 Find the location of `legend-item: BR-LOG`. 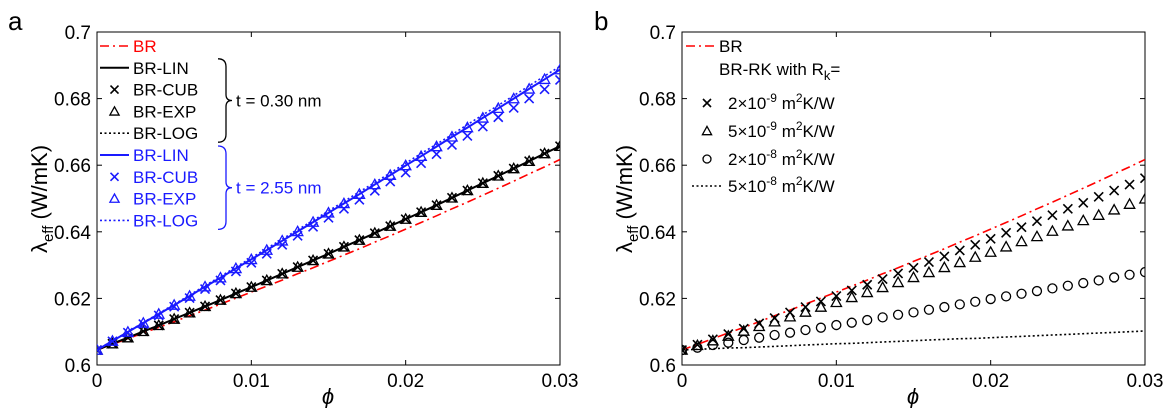

legend-item: BR-LOG is located at coordinates (149, 133).